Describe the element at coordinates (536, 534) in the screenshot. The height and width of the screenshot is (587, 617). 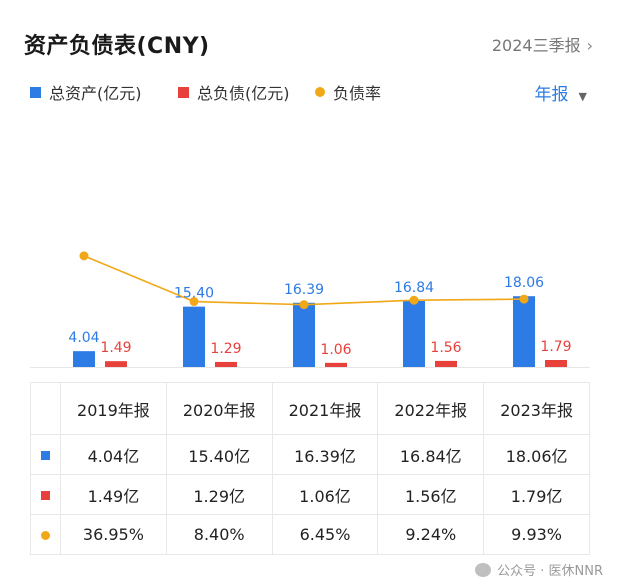
I see `table-cell: 9.93%` at that location.